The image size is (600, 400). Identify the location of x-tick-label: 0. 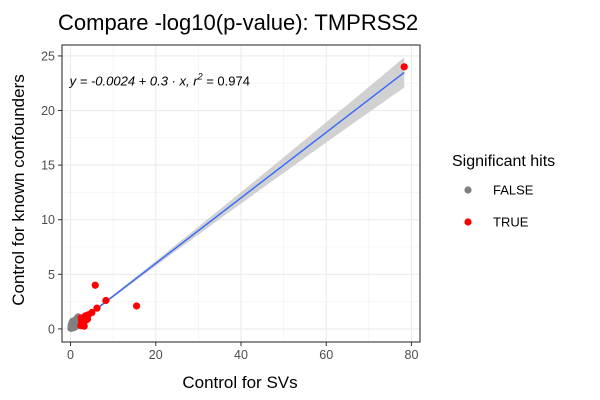
(70, 355).